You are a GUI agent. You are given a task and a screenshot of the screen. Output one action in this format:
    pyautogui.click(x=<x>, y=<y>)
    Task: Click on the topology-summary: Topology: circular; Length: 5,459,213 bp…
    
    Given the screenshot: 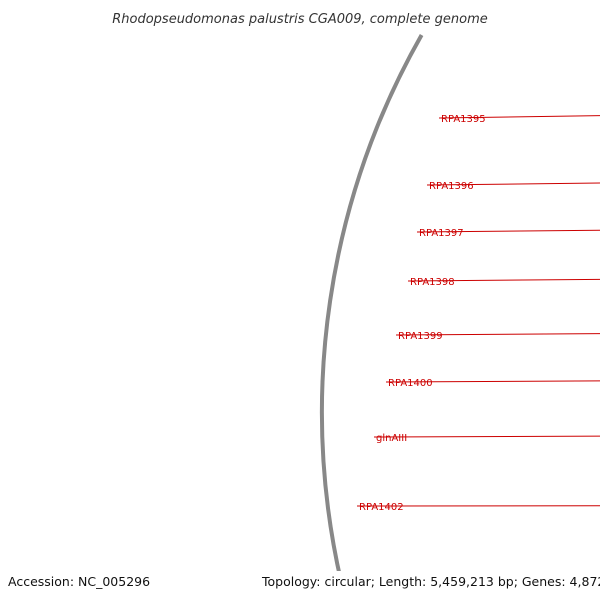 What is the action you would take?
    pyautogui.click(x=430, y=581)
    